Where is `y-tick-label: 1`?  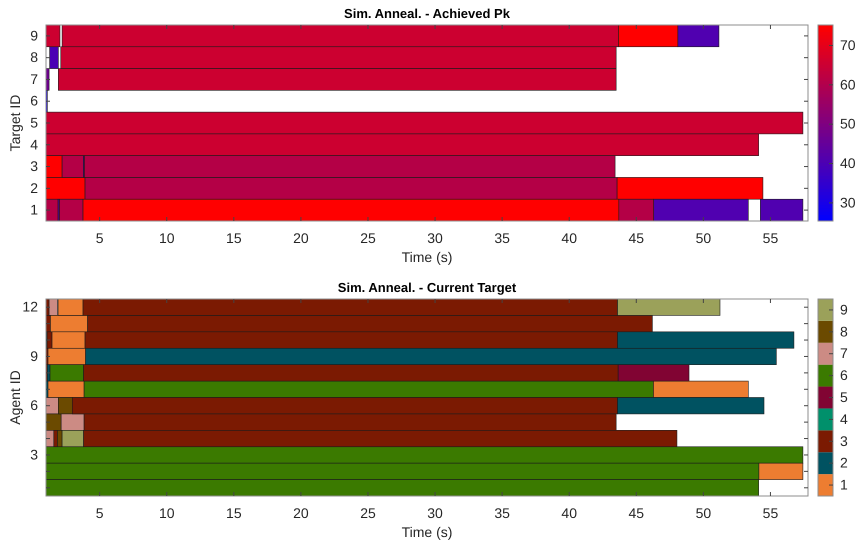 y-tick-label: 1 is located at coordinates (34, 210).